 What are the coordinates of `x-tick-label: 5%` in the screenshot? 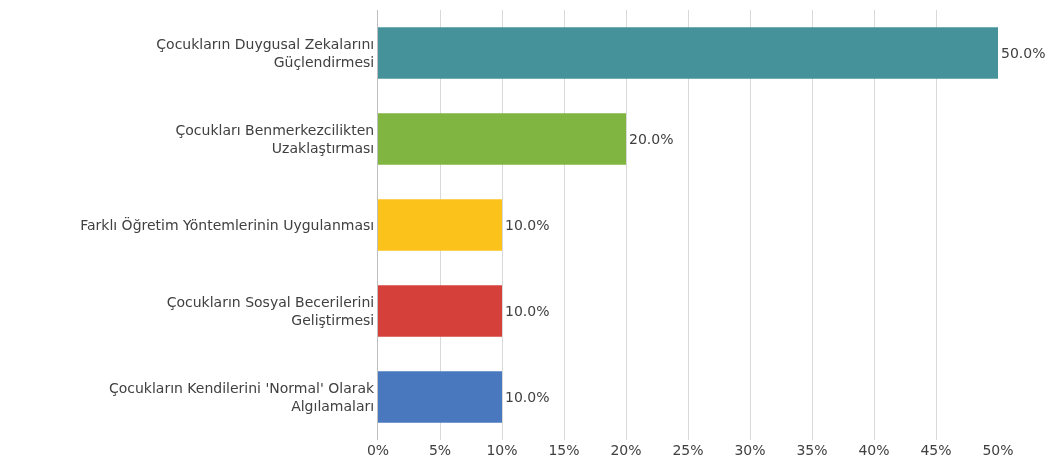 It's located at (440, 450).